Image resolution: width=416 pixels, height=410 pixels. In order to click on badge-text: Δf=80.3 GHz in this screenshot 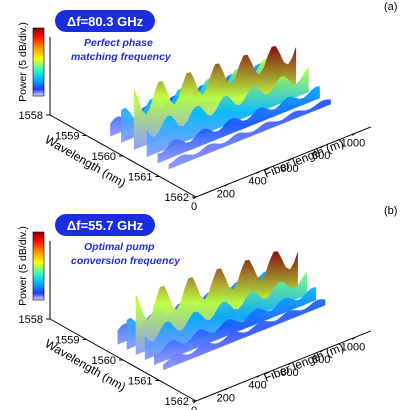, I will do `click(105, 21)`.